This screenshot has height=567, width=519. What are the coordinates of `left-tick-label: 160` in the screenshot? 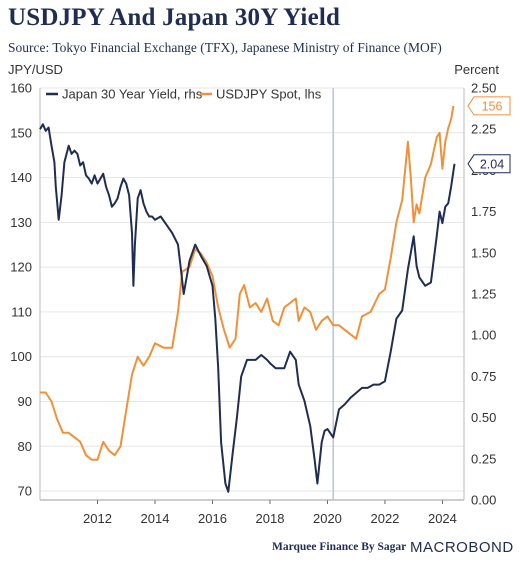 It's located at (21, 88).